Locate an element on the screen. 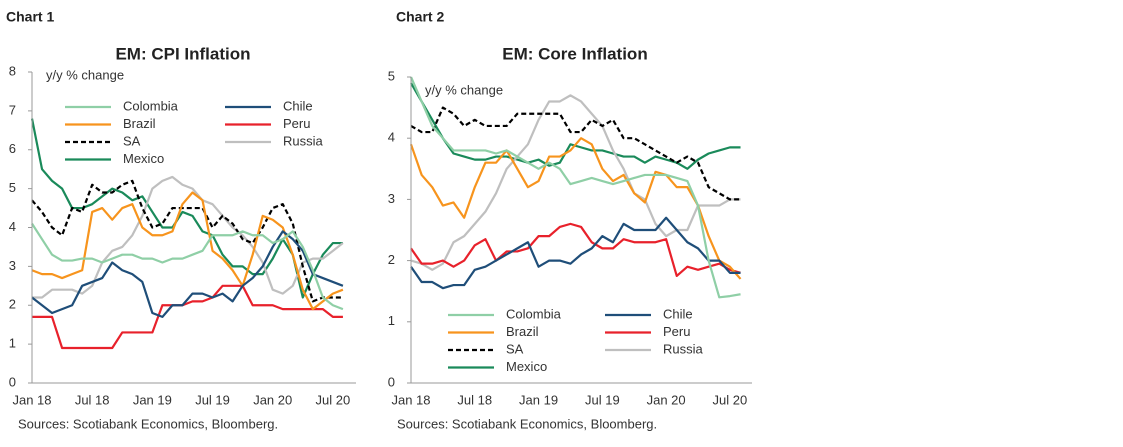 The image size is (1123, 447). chart-label: Chart 1 is located at coordinates (30, 17).